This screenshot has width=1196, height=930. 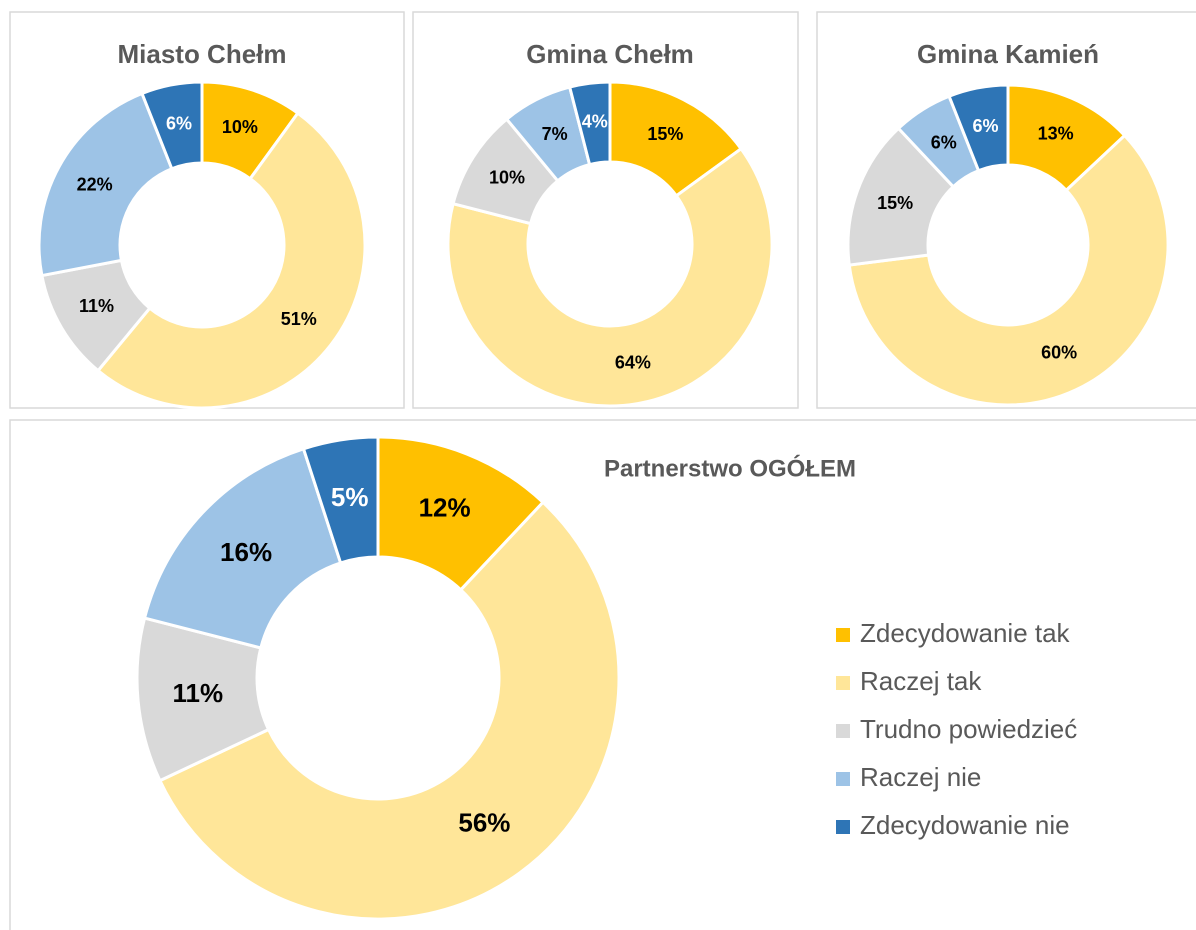 I want to click on chart-title: Miasto Chełm, so click(x=201, y=54).